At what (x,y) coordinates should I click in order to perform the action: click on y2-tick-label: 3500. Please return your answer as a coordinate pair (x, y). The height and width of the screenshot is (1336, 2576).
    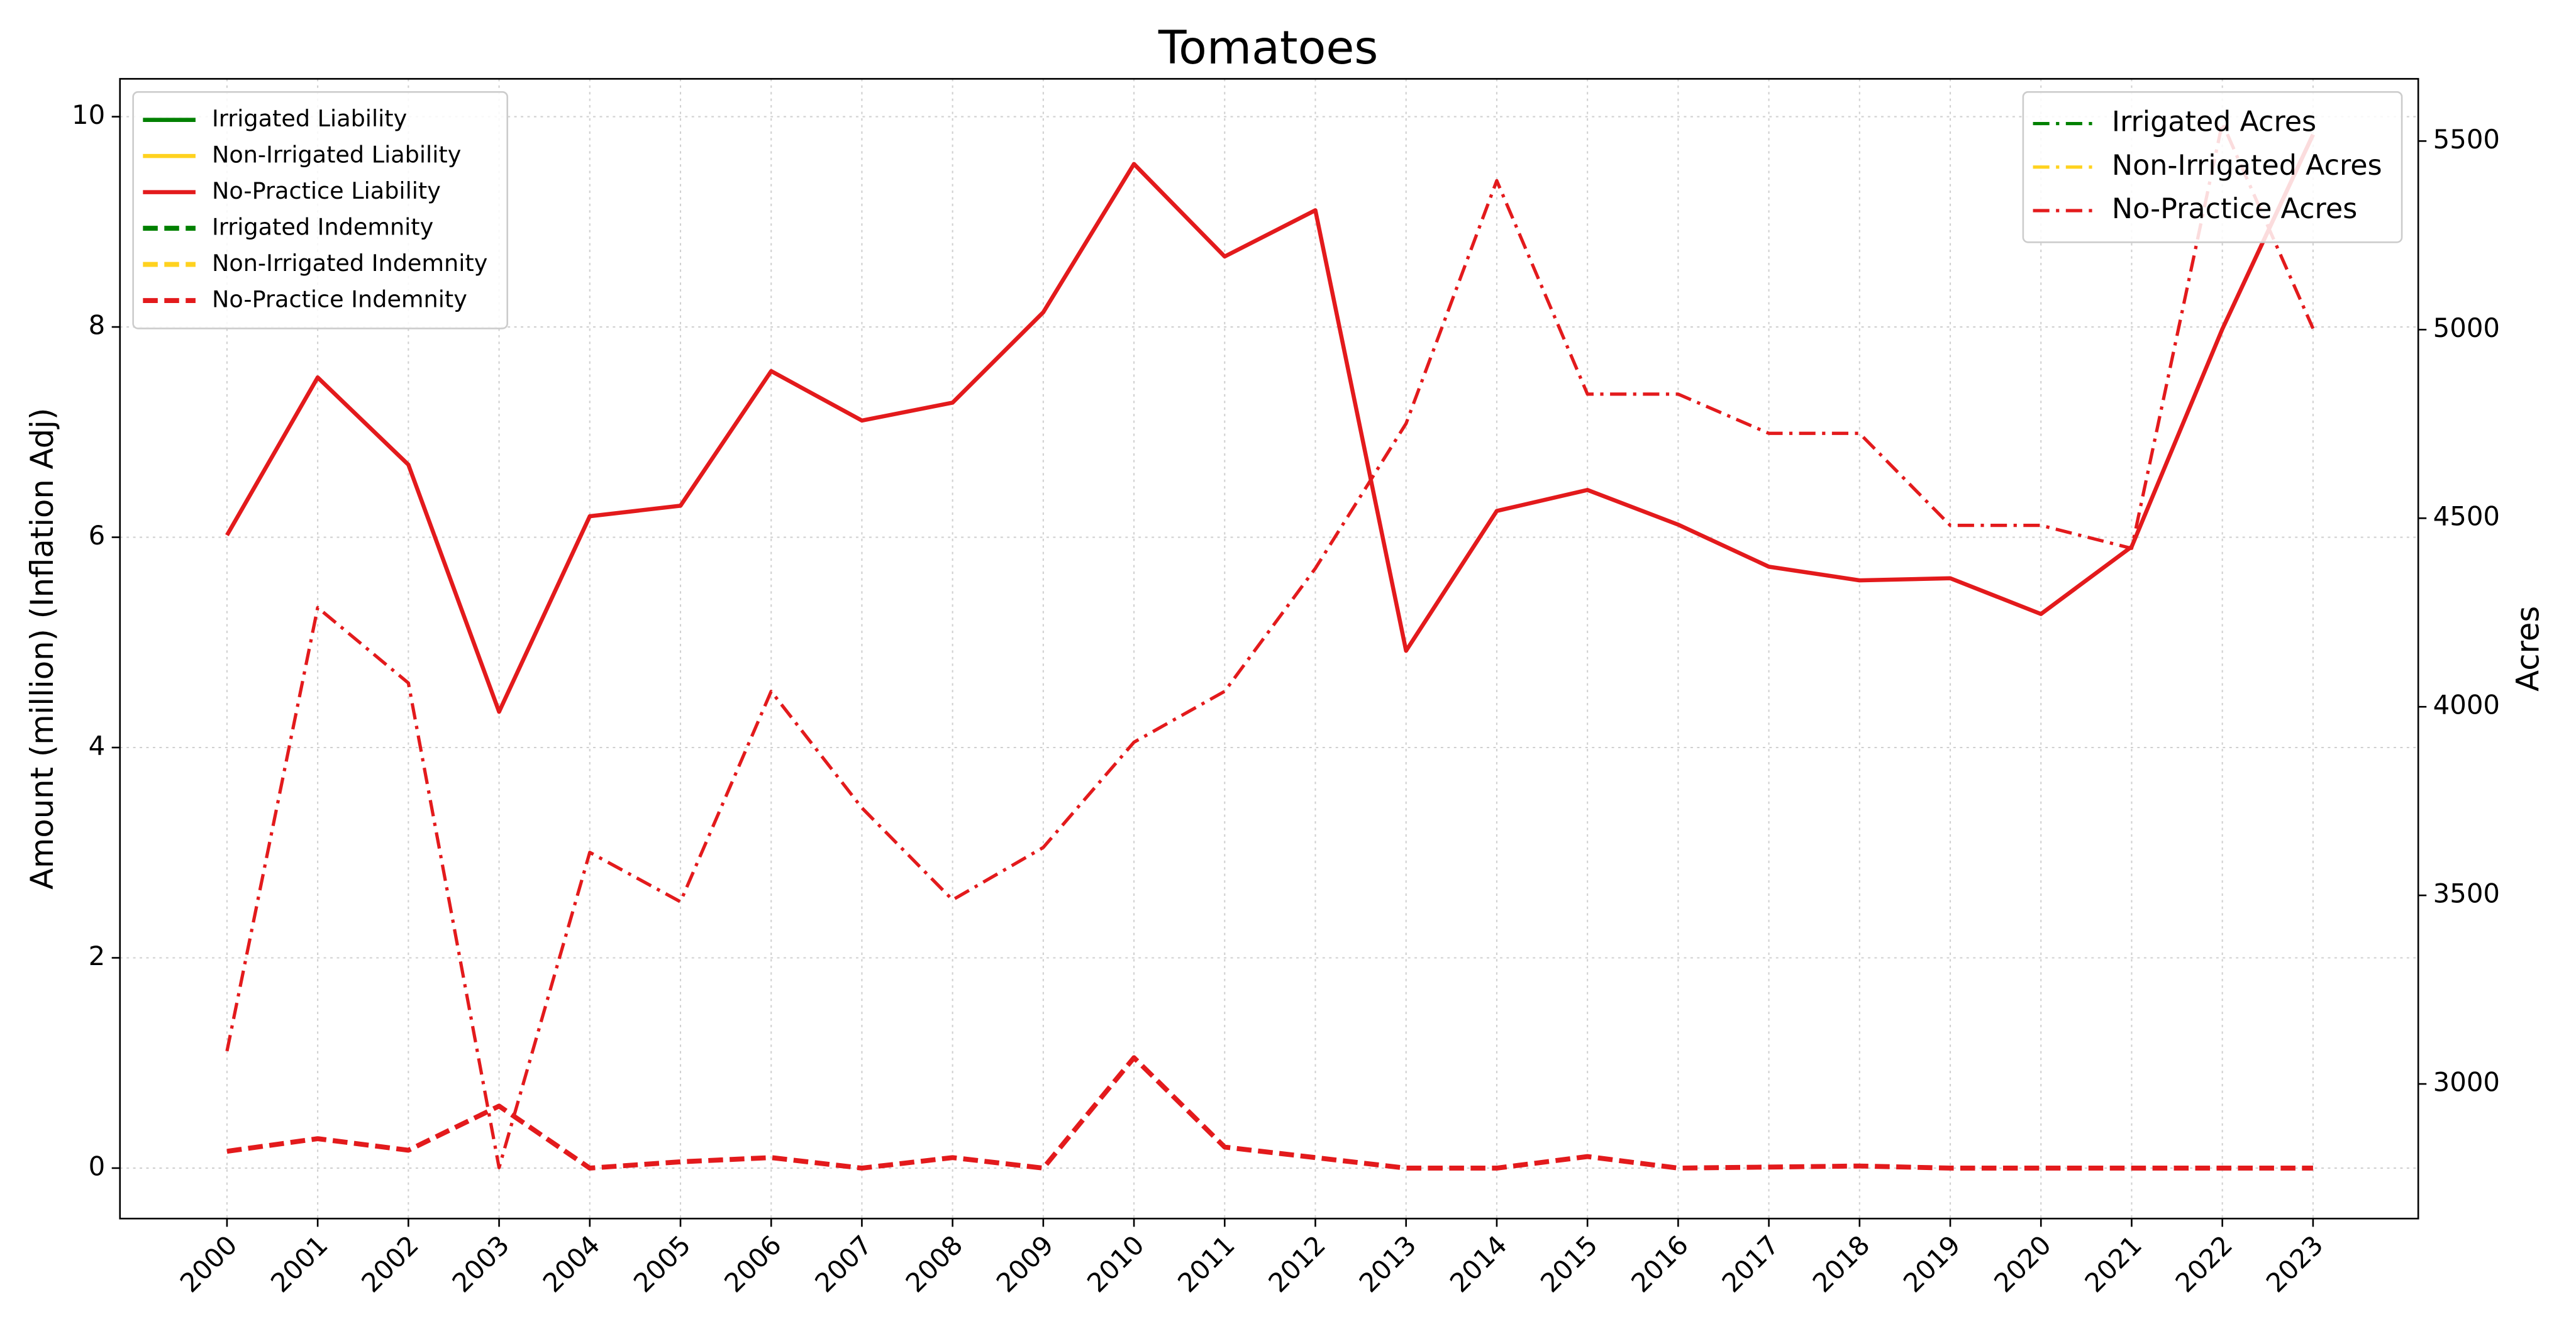
    Looking at the image, I should click on (2466, 894).